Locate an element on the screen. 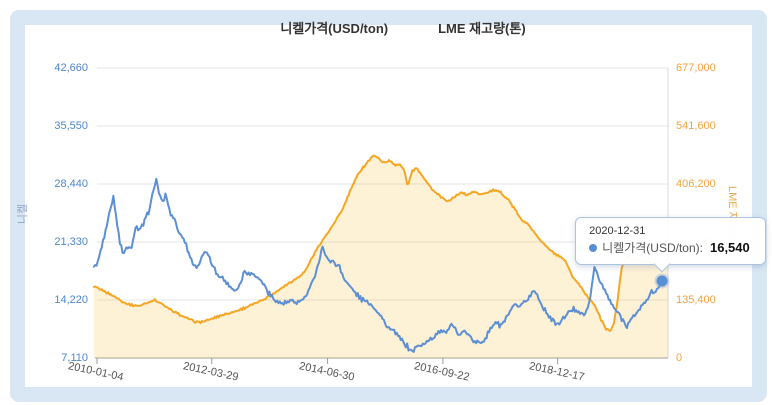 This screenshot has width=772, height=405. tooltip-series-row: 니켈가격(USD/ton): 16,540 is located at coordinates (677, 247).